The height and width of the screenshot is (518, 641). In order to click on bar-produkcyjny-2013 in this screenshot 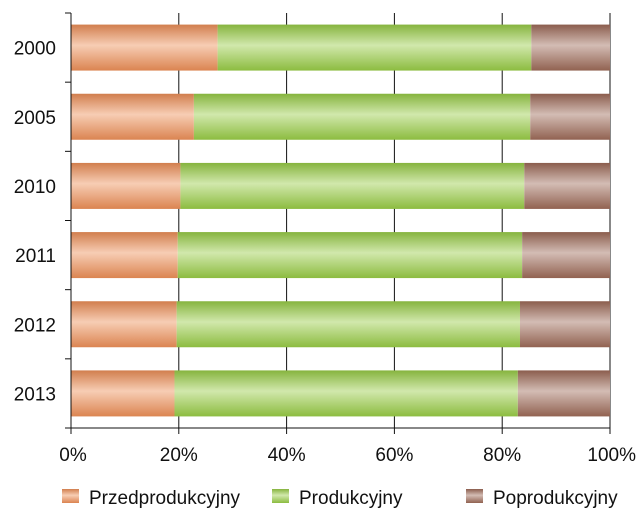, I will do `click(346, 393)`.